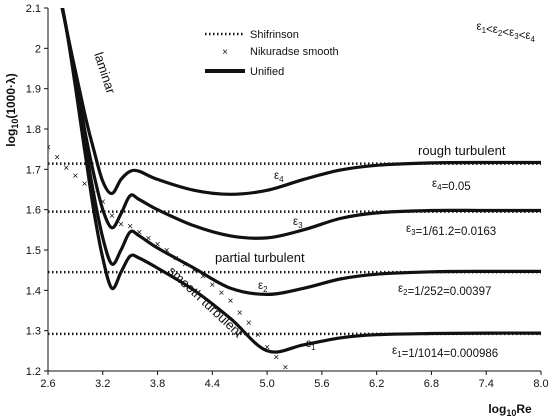 This screenshot has height=420, width=550. What do you see at coordinates (33, 9) in the screenshot?
I see `y-tick-label: 2.1` at bounding box center [33, 9].